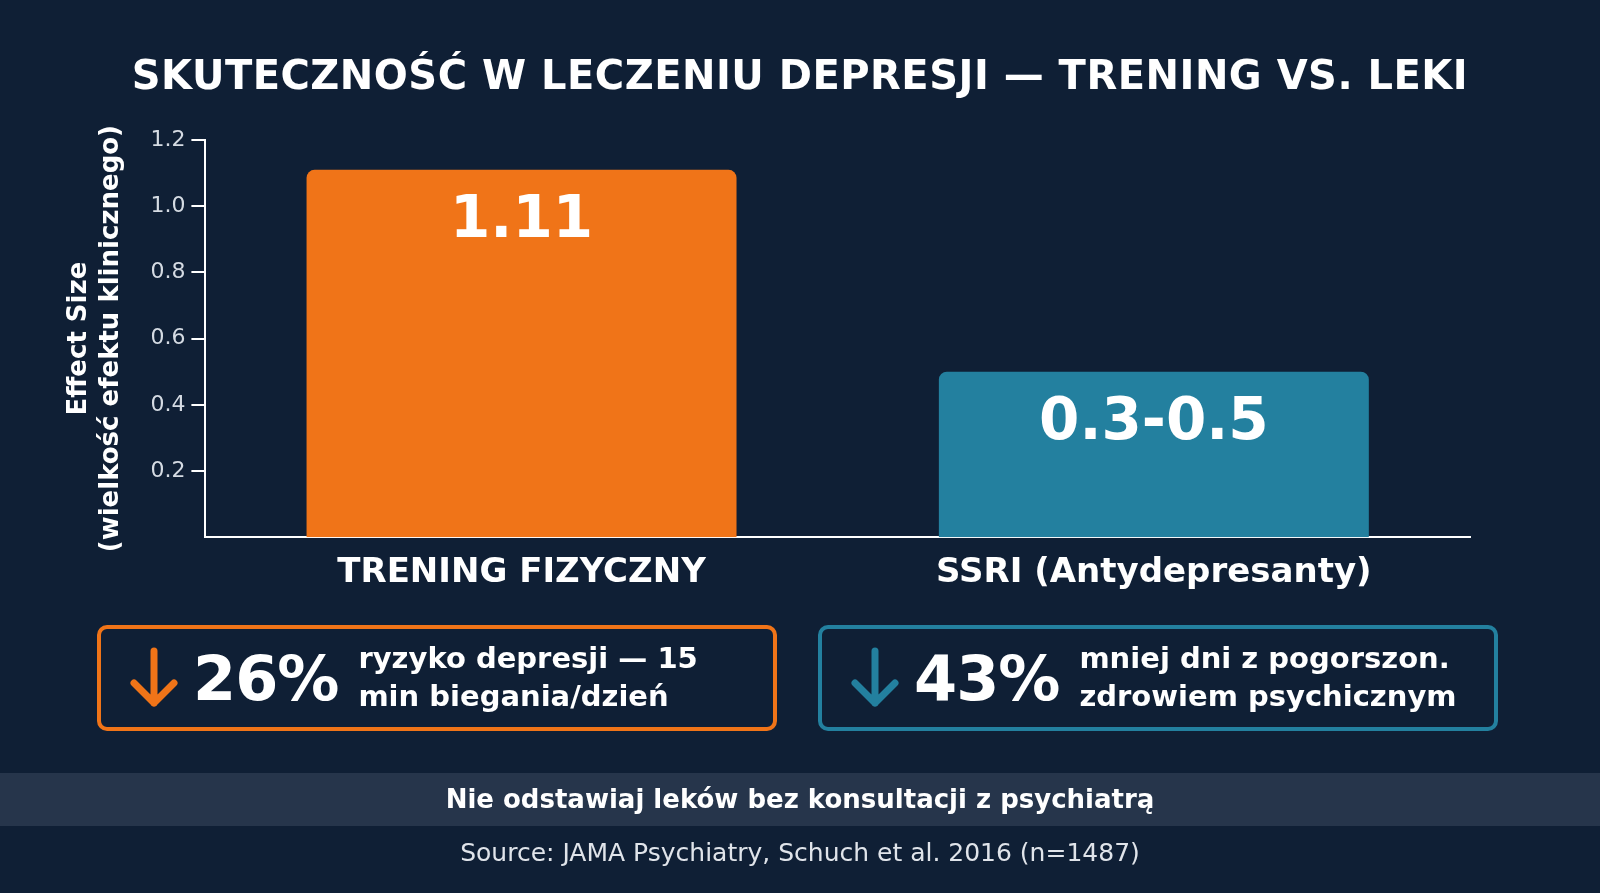  Describe the element at coordinates (800, 852) in the screenshot. I see `source-note: Source: JAMA Psychiatry, Schuch et al. 2016 (n=1487)` at that location.